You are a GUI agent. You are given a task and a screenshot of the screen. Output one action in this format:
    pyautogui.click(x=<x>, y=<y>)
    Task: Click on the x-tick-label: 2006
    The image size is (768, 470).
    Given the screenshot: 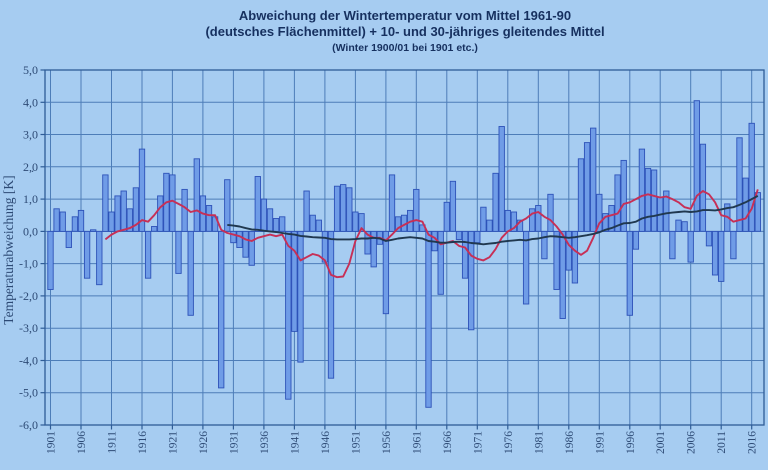 What is the action you would take?
    pyautogui.click(x=692, y=442)
    